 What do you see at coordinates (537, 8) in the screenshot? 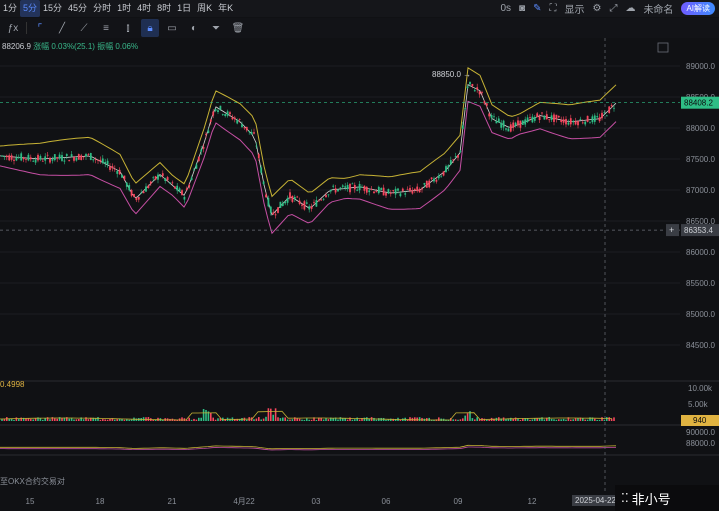
I see `pencil-icon: ✎` at bounding box center [537, 8].